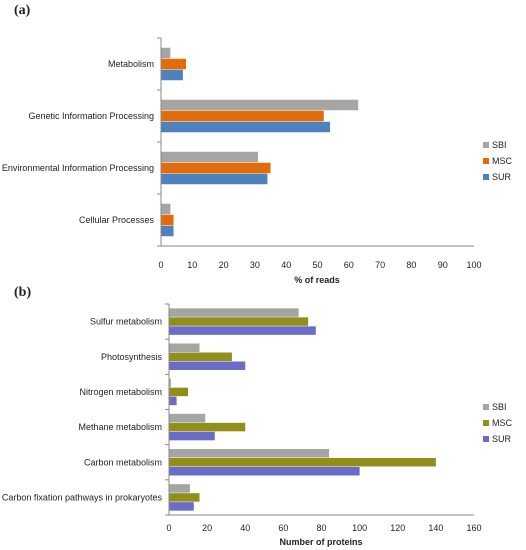  I want to click on chart-a-x-tick-label: 40, so click(286, 265).